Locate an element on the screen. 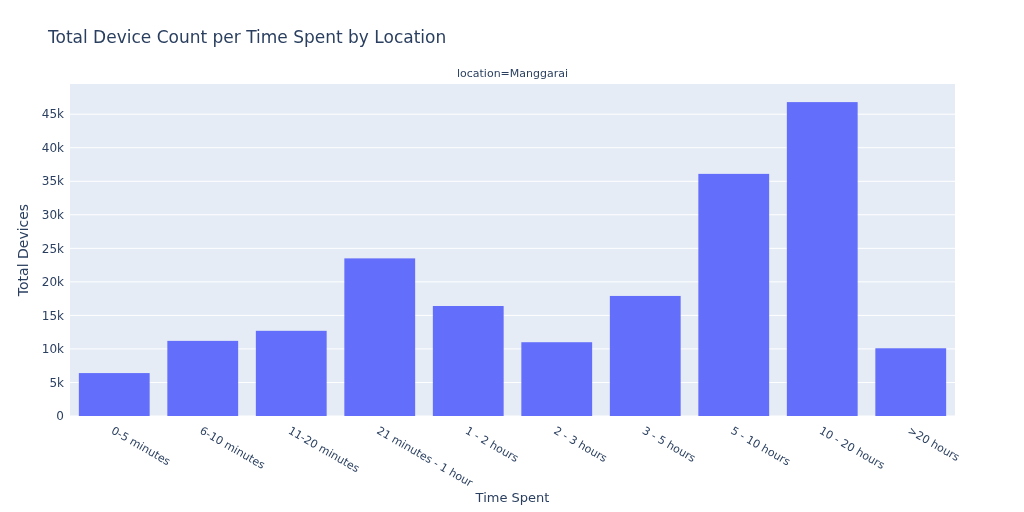 Image resolution: width=1024 pixels, height=512 pixels. chart-title: Total Device Count per Time Spent by Location is located at coordinates (247, 37).